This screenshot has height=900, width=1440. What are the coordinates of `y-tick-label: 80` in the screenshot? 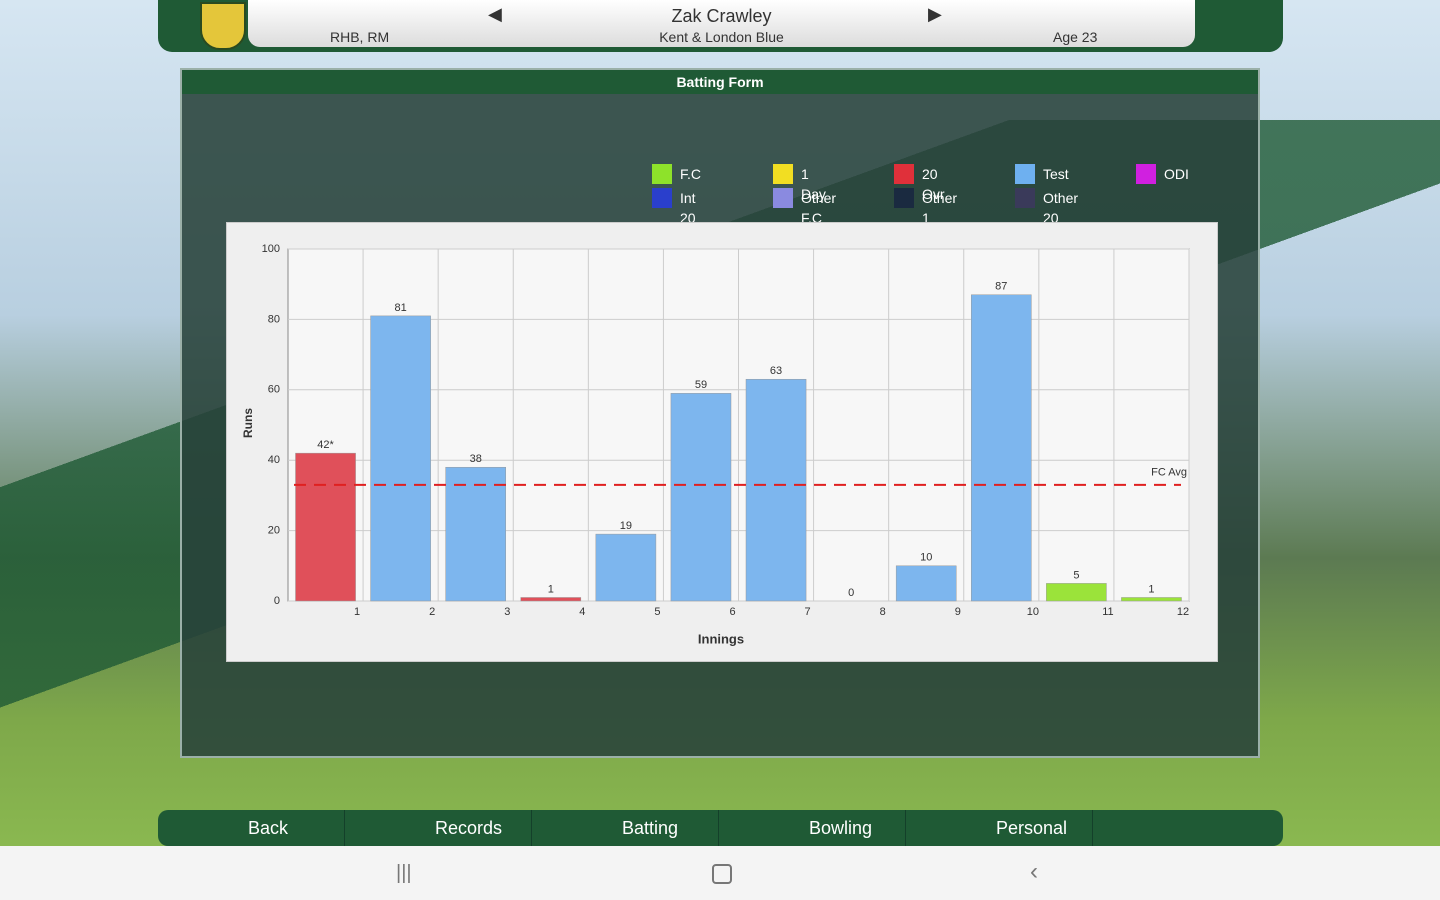 It's located at (274, 319).